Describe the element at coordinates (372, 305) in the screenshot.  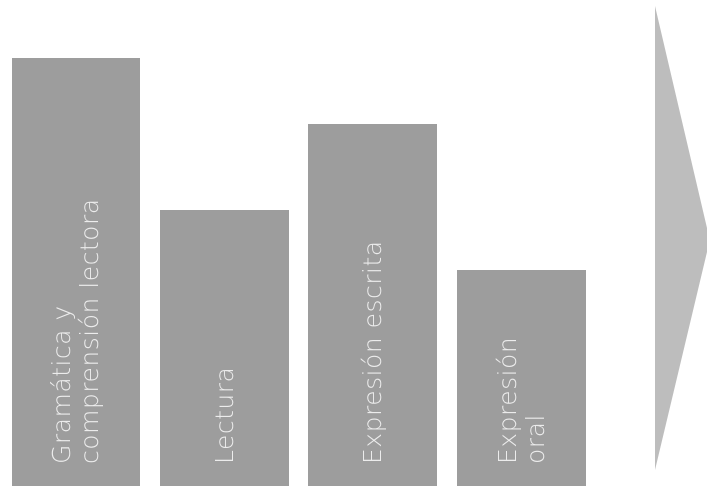
I see `bar-expresion-escrita: Expresión escrita` at that location.